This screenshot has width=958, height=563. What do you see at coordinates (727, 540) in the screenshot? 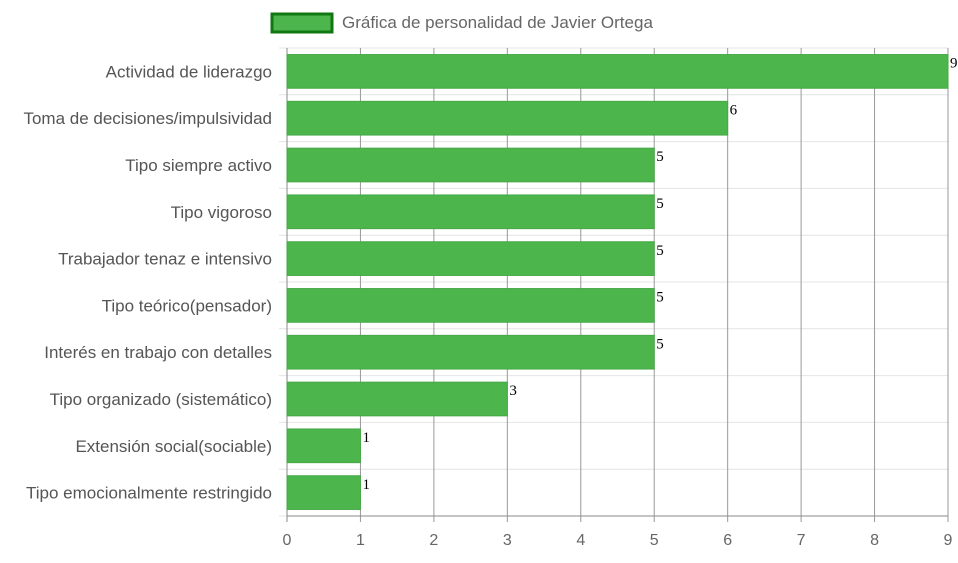
I see `x-tick-label: 6` at bounding box center [727, 540].